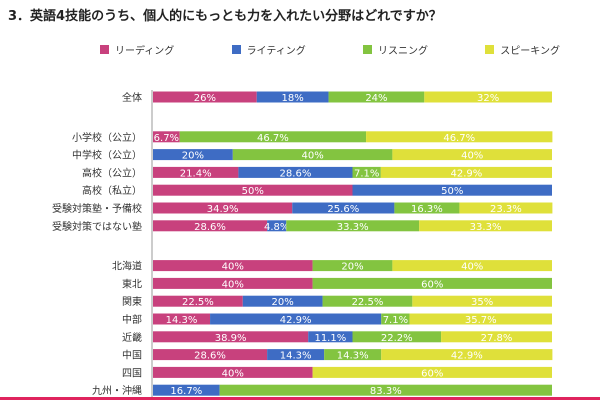  What do you see at coordinates (403, 51) in the screenshot?
I see `legend-label: リスニング` at bounding box center [403, 51].